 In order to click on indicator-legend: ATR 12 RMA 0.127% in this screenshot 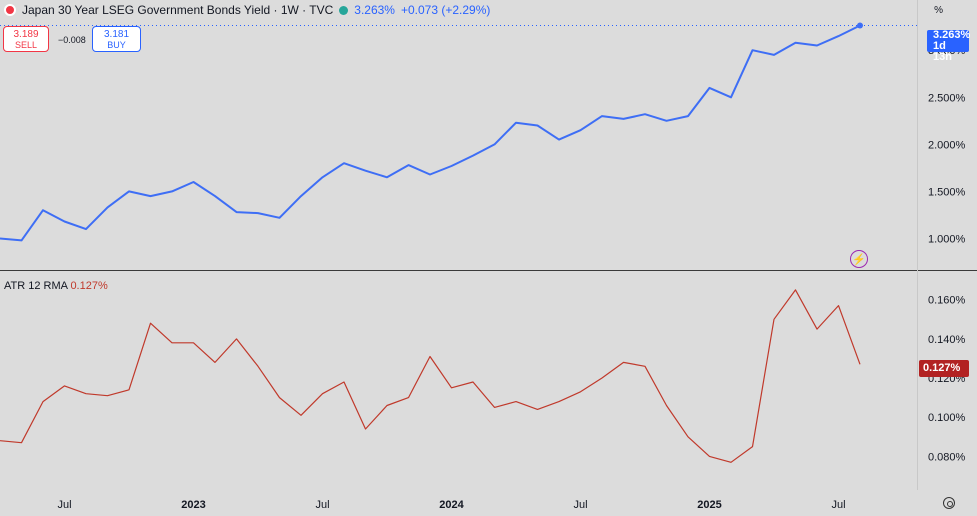, I will do `click(56, 286)`.